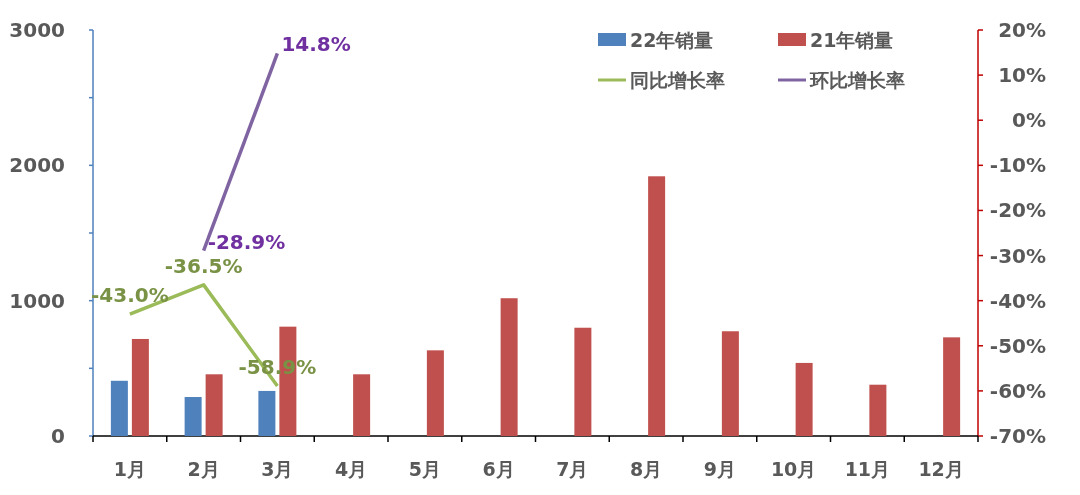 Image resolution: width=1080 pixels, height=495 pixels. I want to click on y2-tick-label: 0%, so click(1029, 120).